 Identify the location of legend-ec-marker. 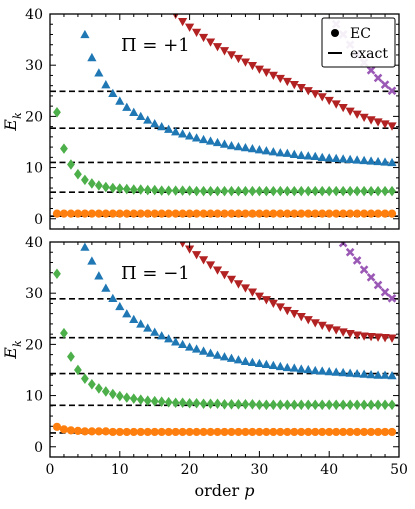
(335, 33).